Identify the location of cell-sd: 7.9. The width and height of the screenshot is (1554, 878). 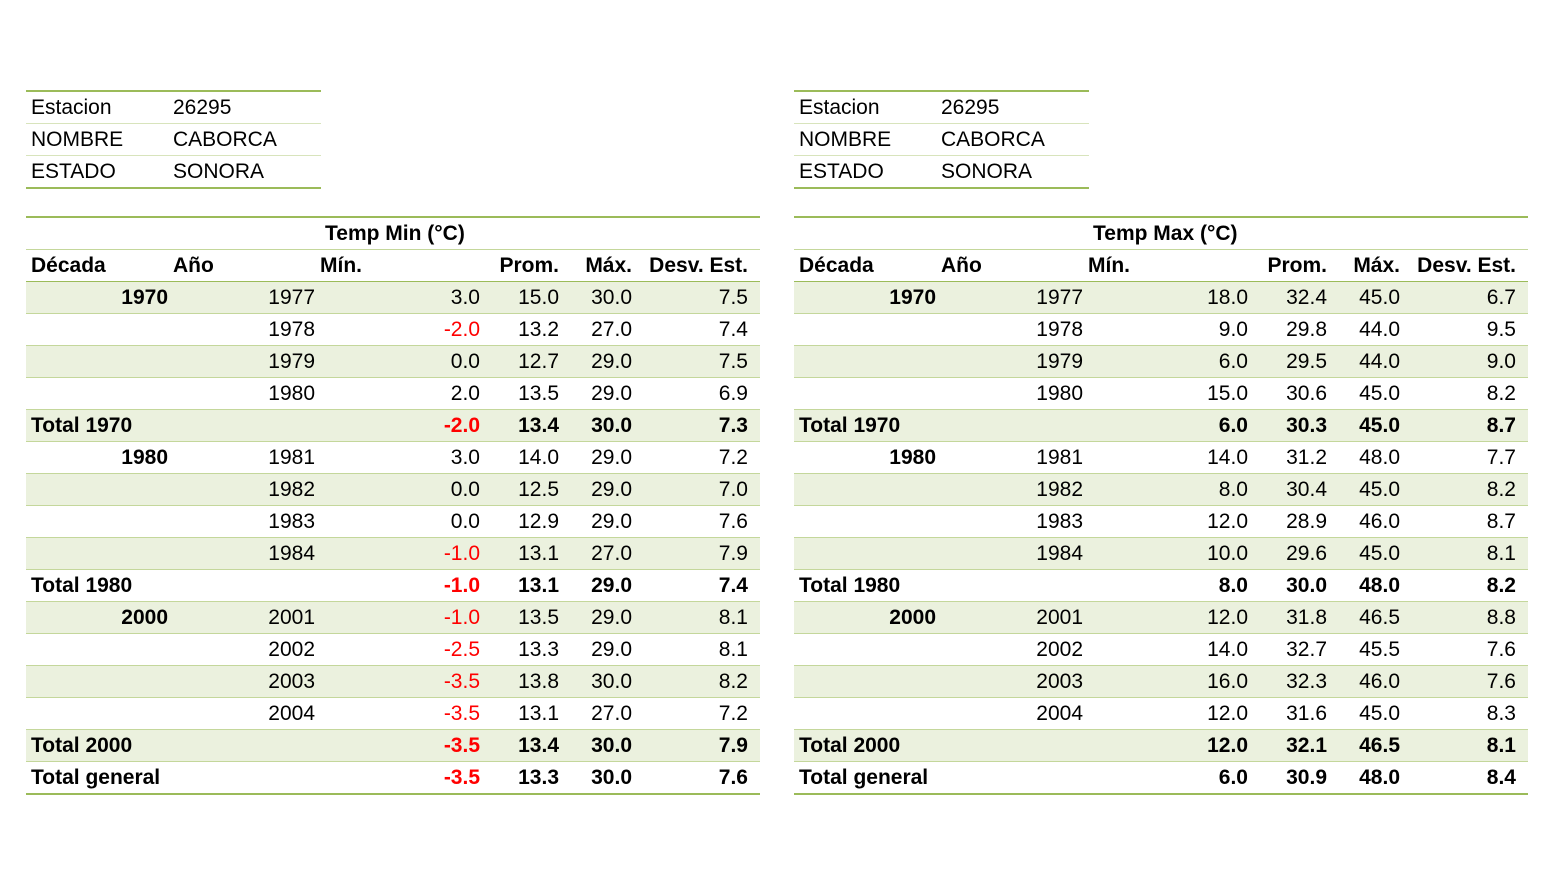
(733, 745).